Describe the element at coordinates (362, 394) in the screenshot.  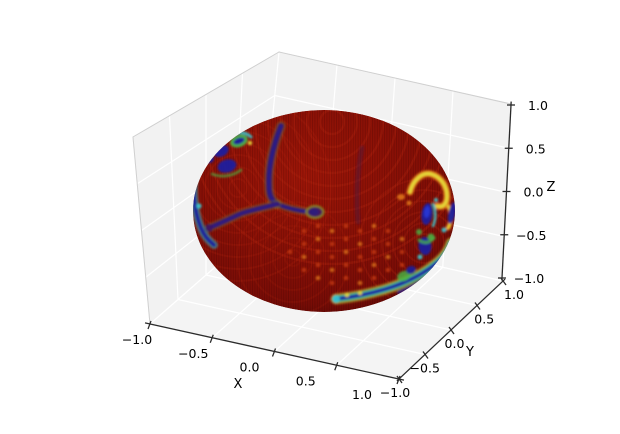
I see `x-axis-tick-label: 1.0` at that location.